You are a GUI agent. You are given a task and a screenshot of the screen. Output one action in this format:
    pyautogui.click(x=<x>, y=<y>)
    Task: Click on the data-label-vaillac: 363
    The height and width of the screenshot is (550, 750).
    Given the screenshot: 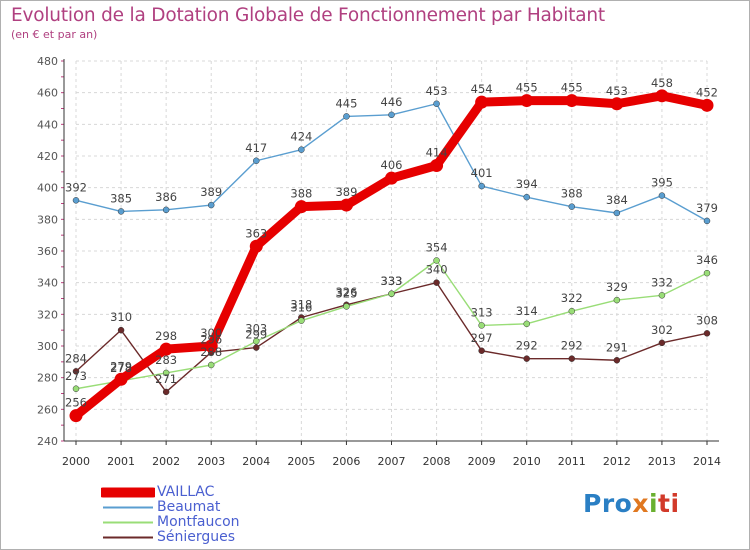 What is the action you would take?
    pyautogui.click(x=256, y=233)
    